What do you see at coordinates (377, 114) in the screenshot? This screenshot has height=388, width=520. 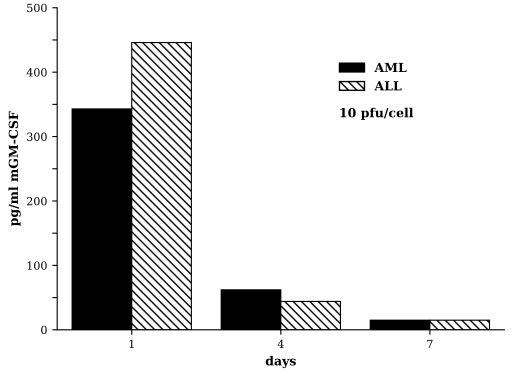 I see `annotation: 10 pfu/cell` at bounding box center [377, 114].